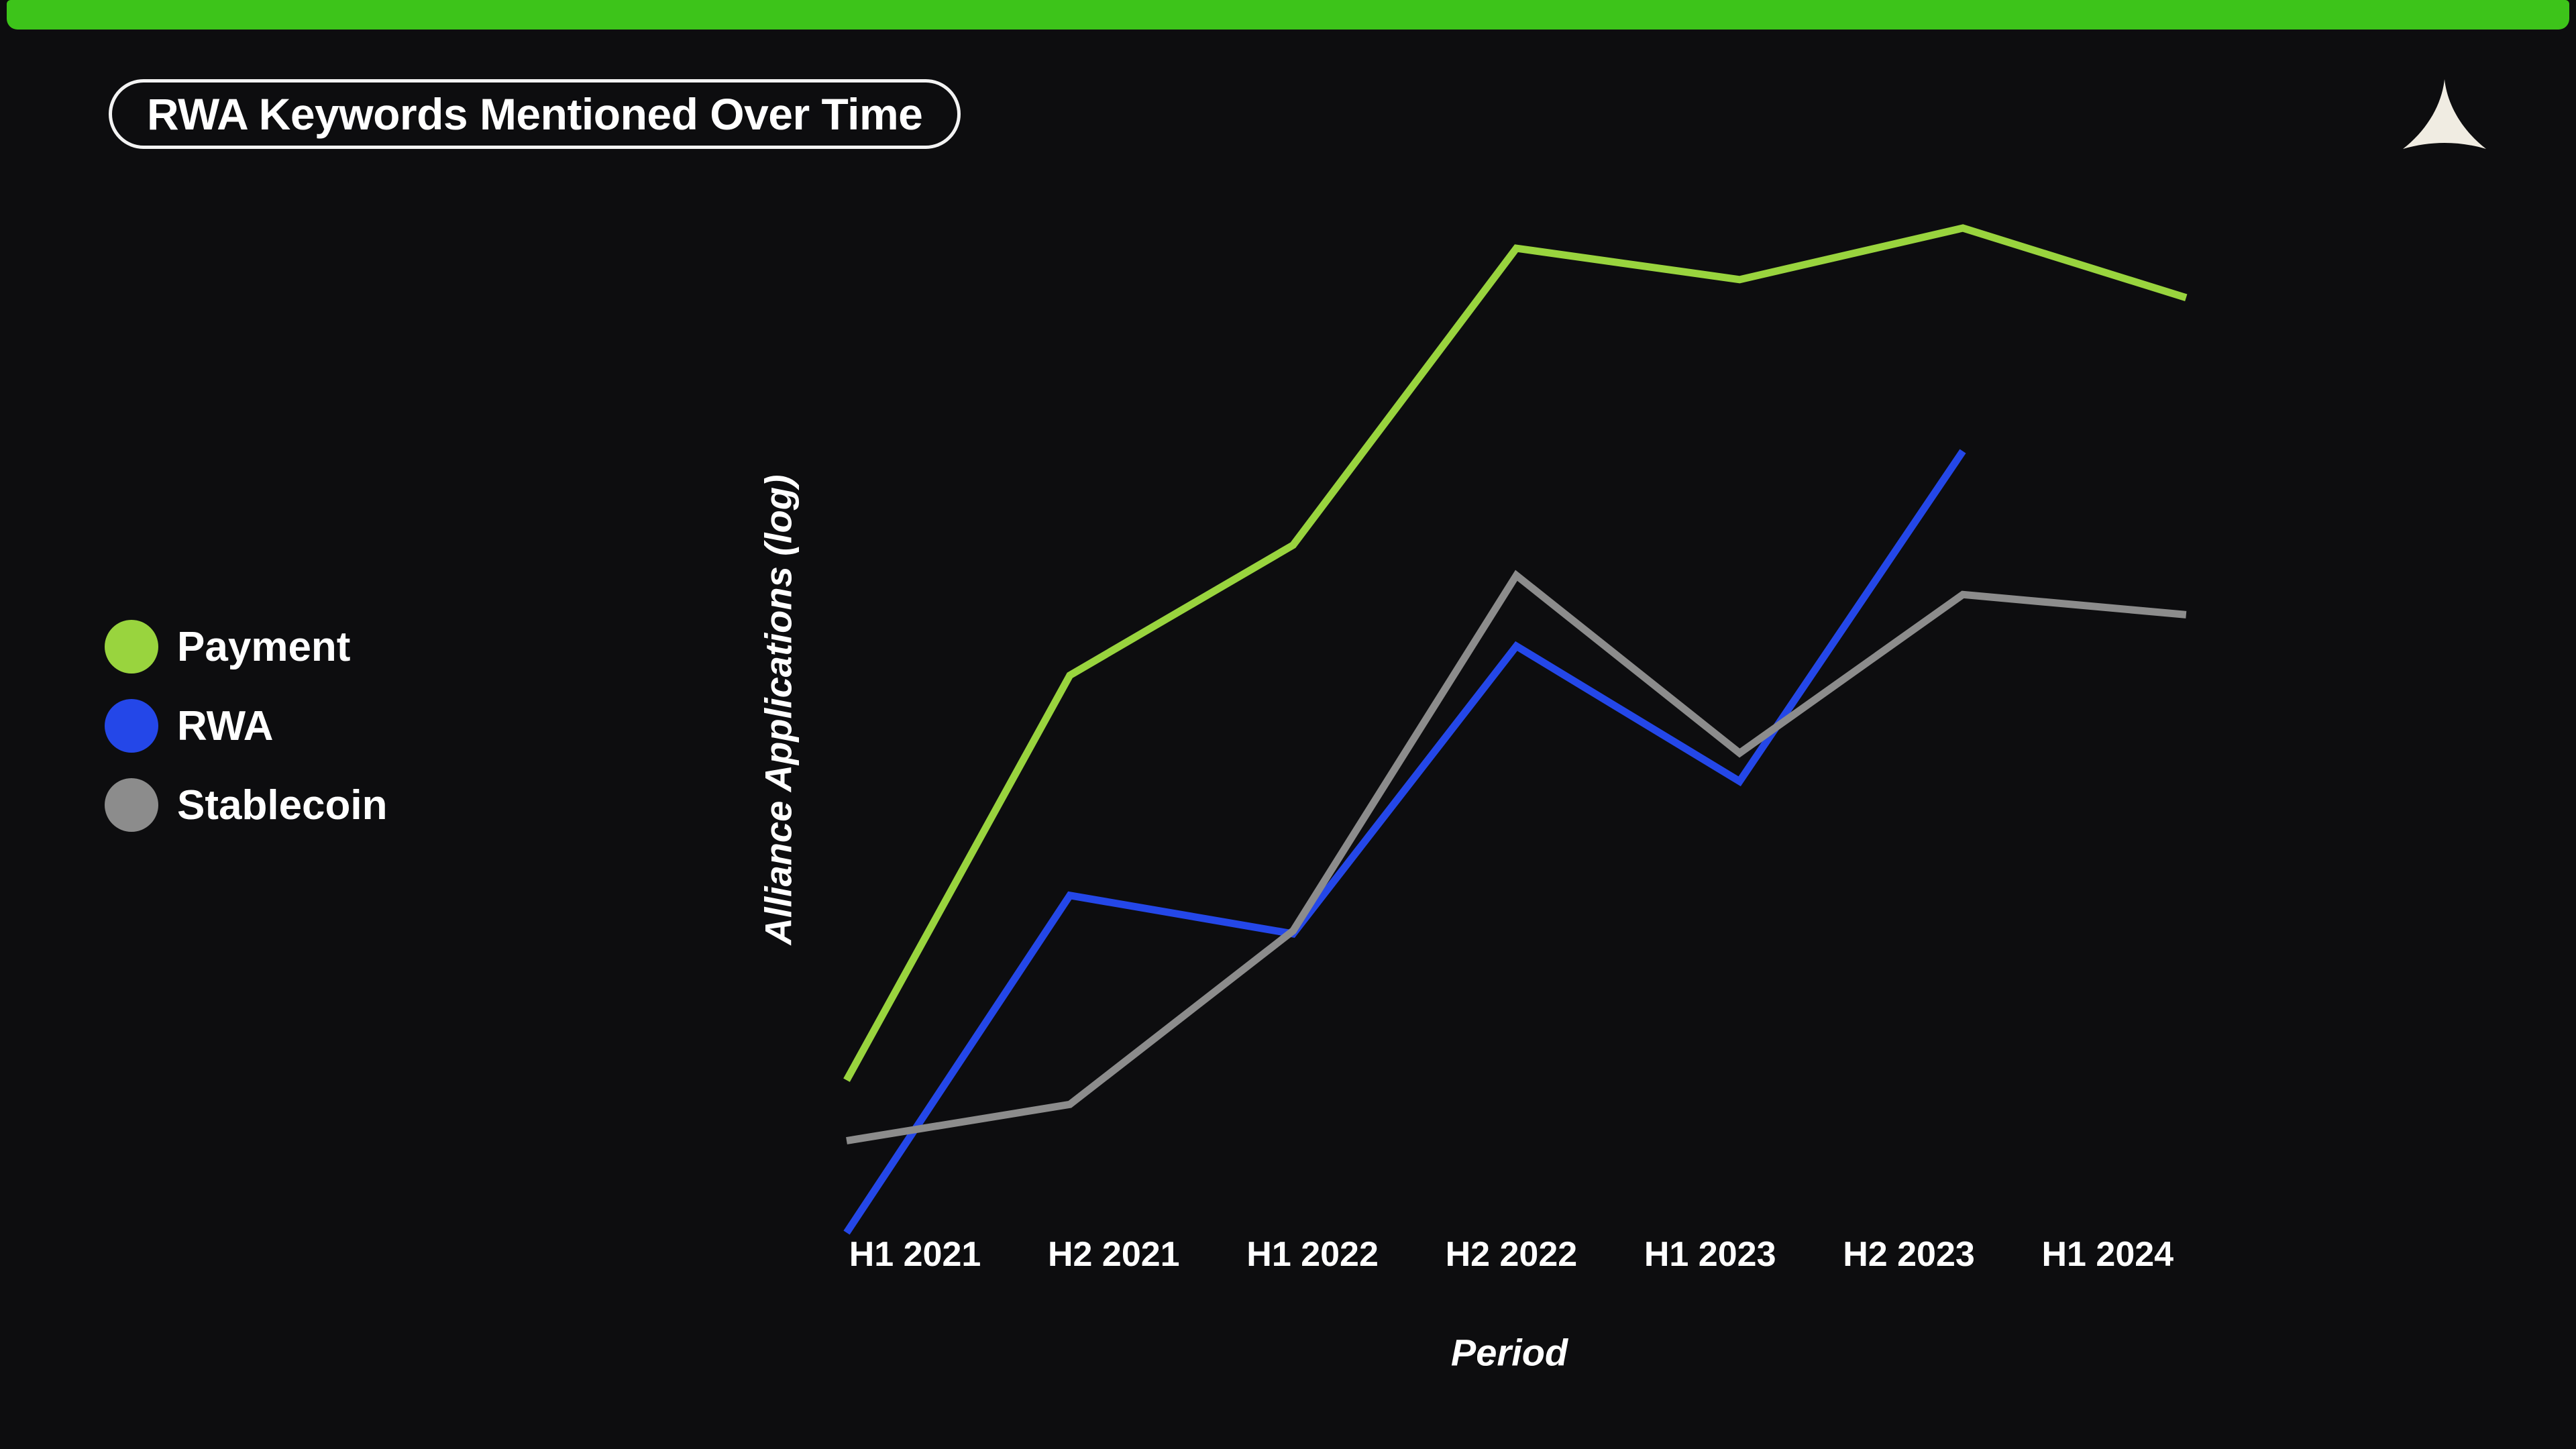 This screenshot has height=1449, width=2576. Describe the element at coordinates (1509, 1352) in the screenshot. I see `x-axis-title: Period` at that location.